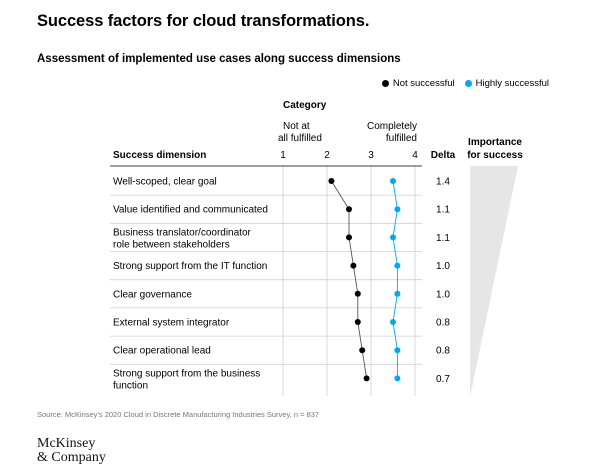 The image size is (597, 473). I want to click on row-label: Value identified and communicated, so click(190, 210).